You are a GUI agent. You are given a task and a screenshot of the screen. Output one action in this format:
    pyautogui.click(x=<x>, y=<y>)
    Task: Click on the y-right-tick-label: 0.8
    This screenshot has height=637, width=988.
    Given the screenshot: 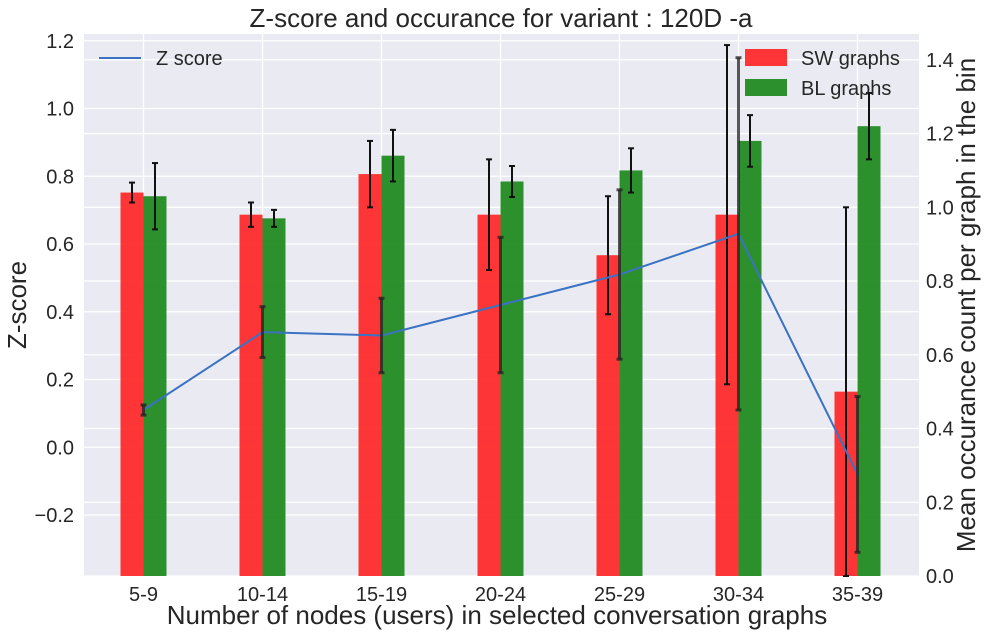 What is the action you would take?
    pyautogui.click(x=940, y=282)
    